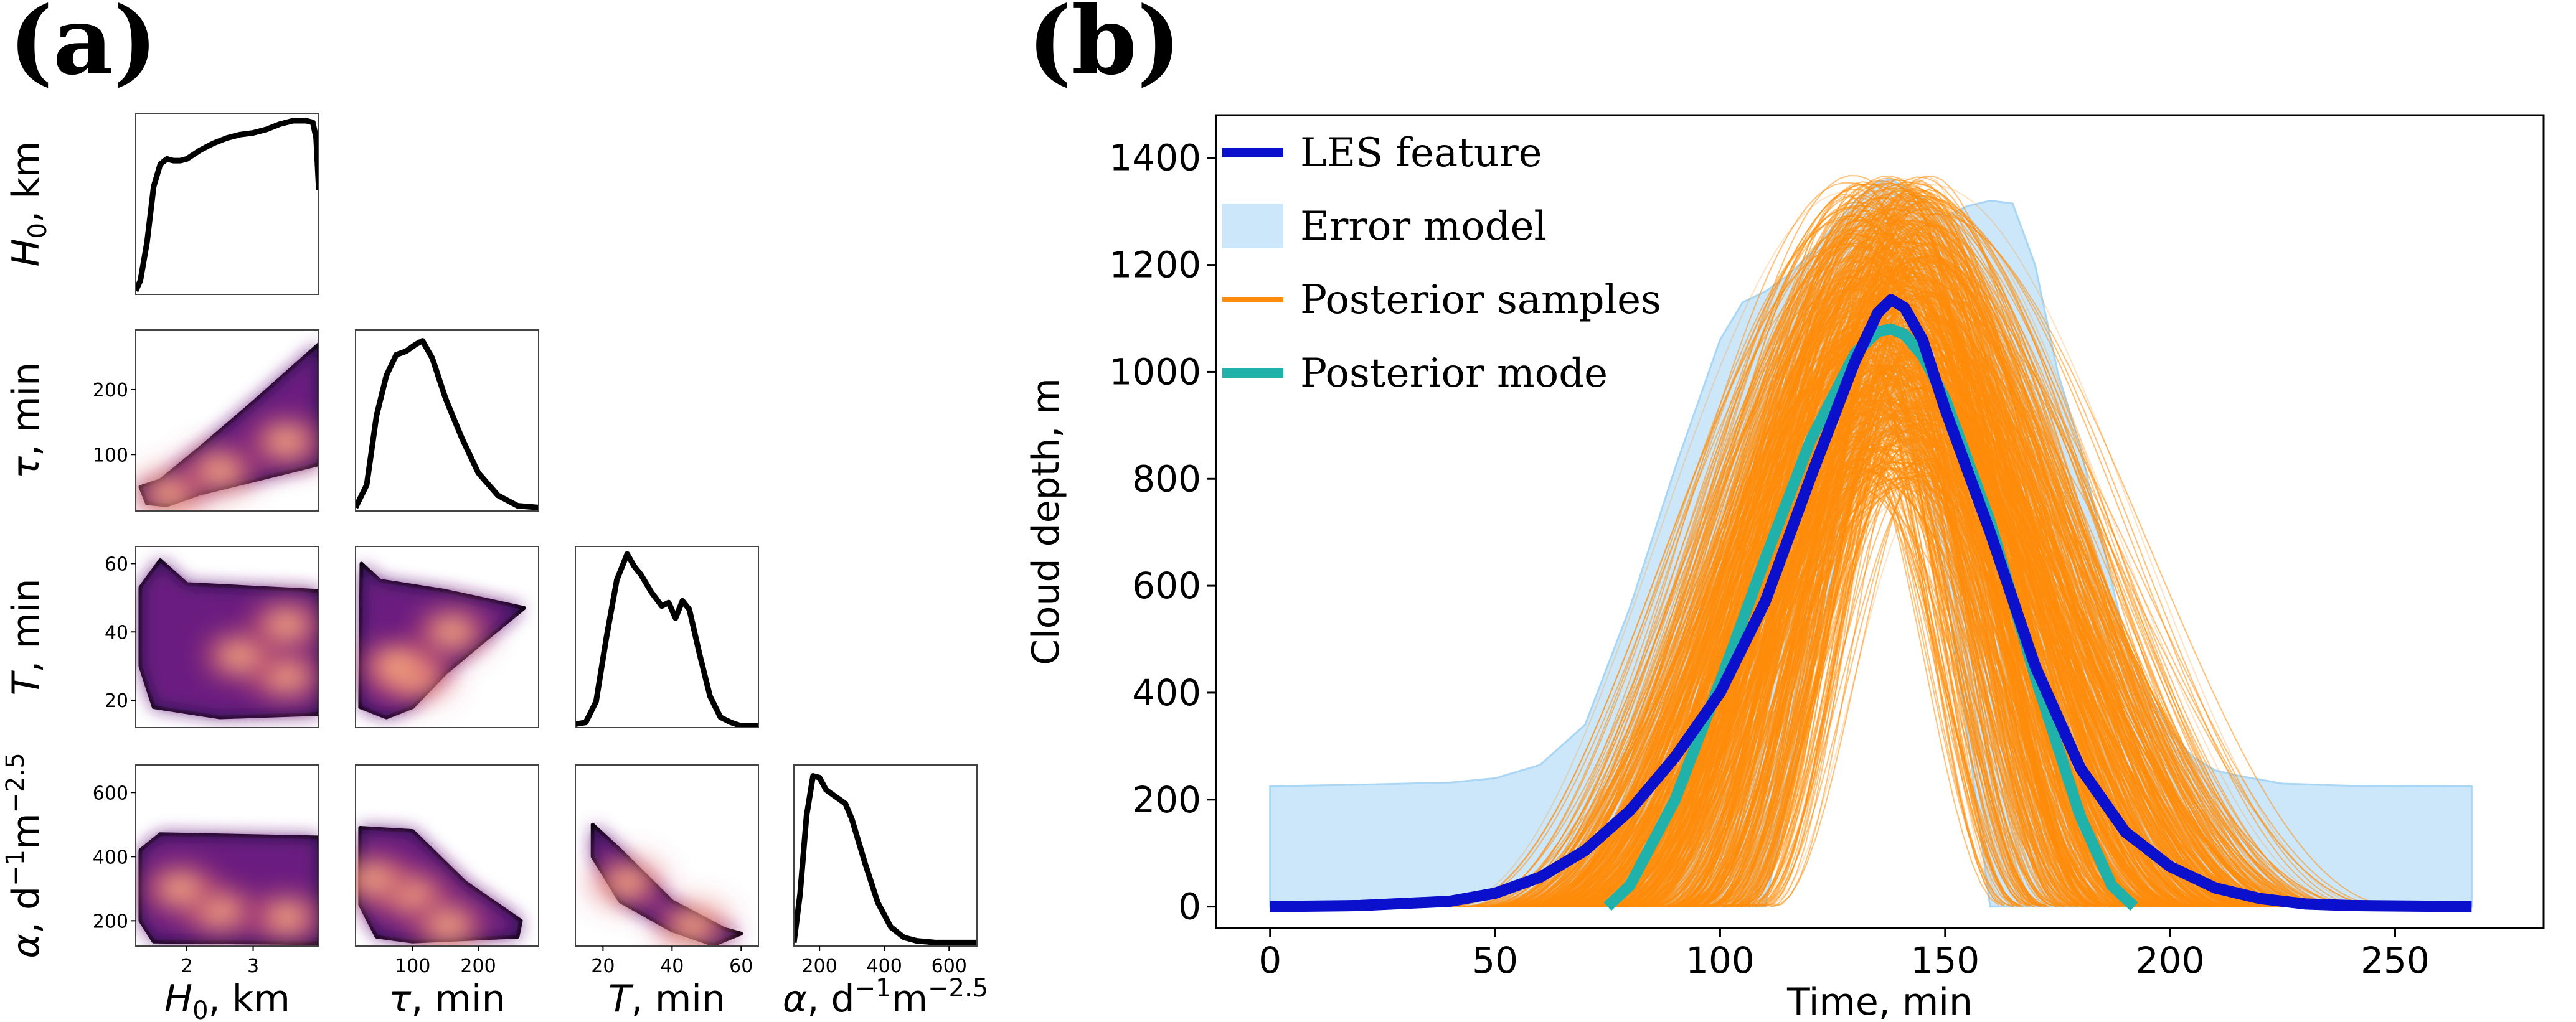 The height and width of the screenshot is (1022, 2576). I want to click on x-axis-label: τ, min, so click(447, 999).